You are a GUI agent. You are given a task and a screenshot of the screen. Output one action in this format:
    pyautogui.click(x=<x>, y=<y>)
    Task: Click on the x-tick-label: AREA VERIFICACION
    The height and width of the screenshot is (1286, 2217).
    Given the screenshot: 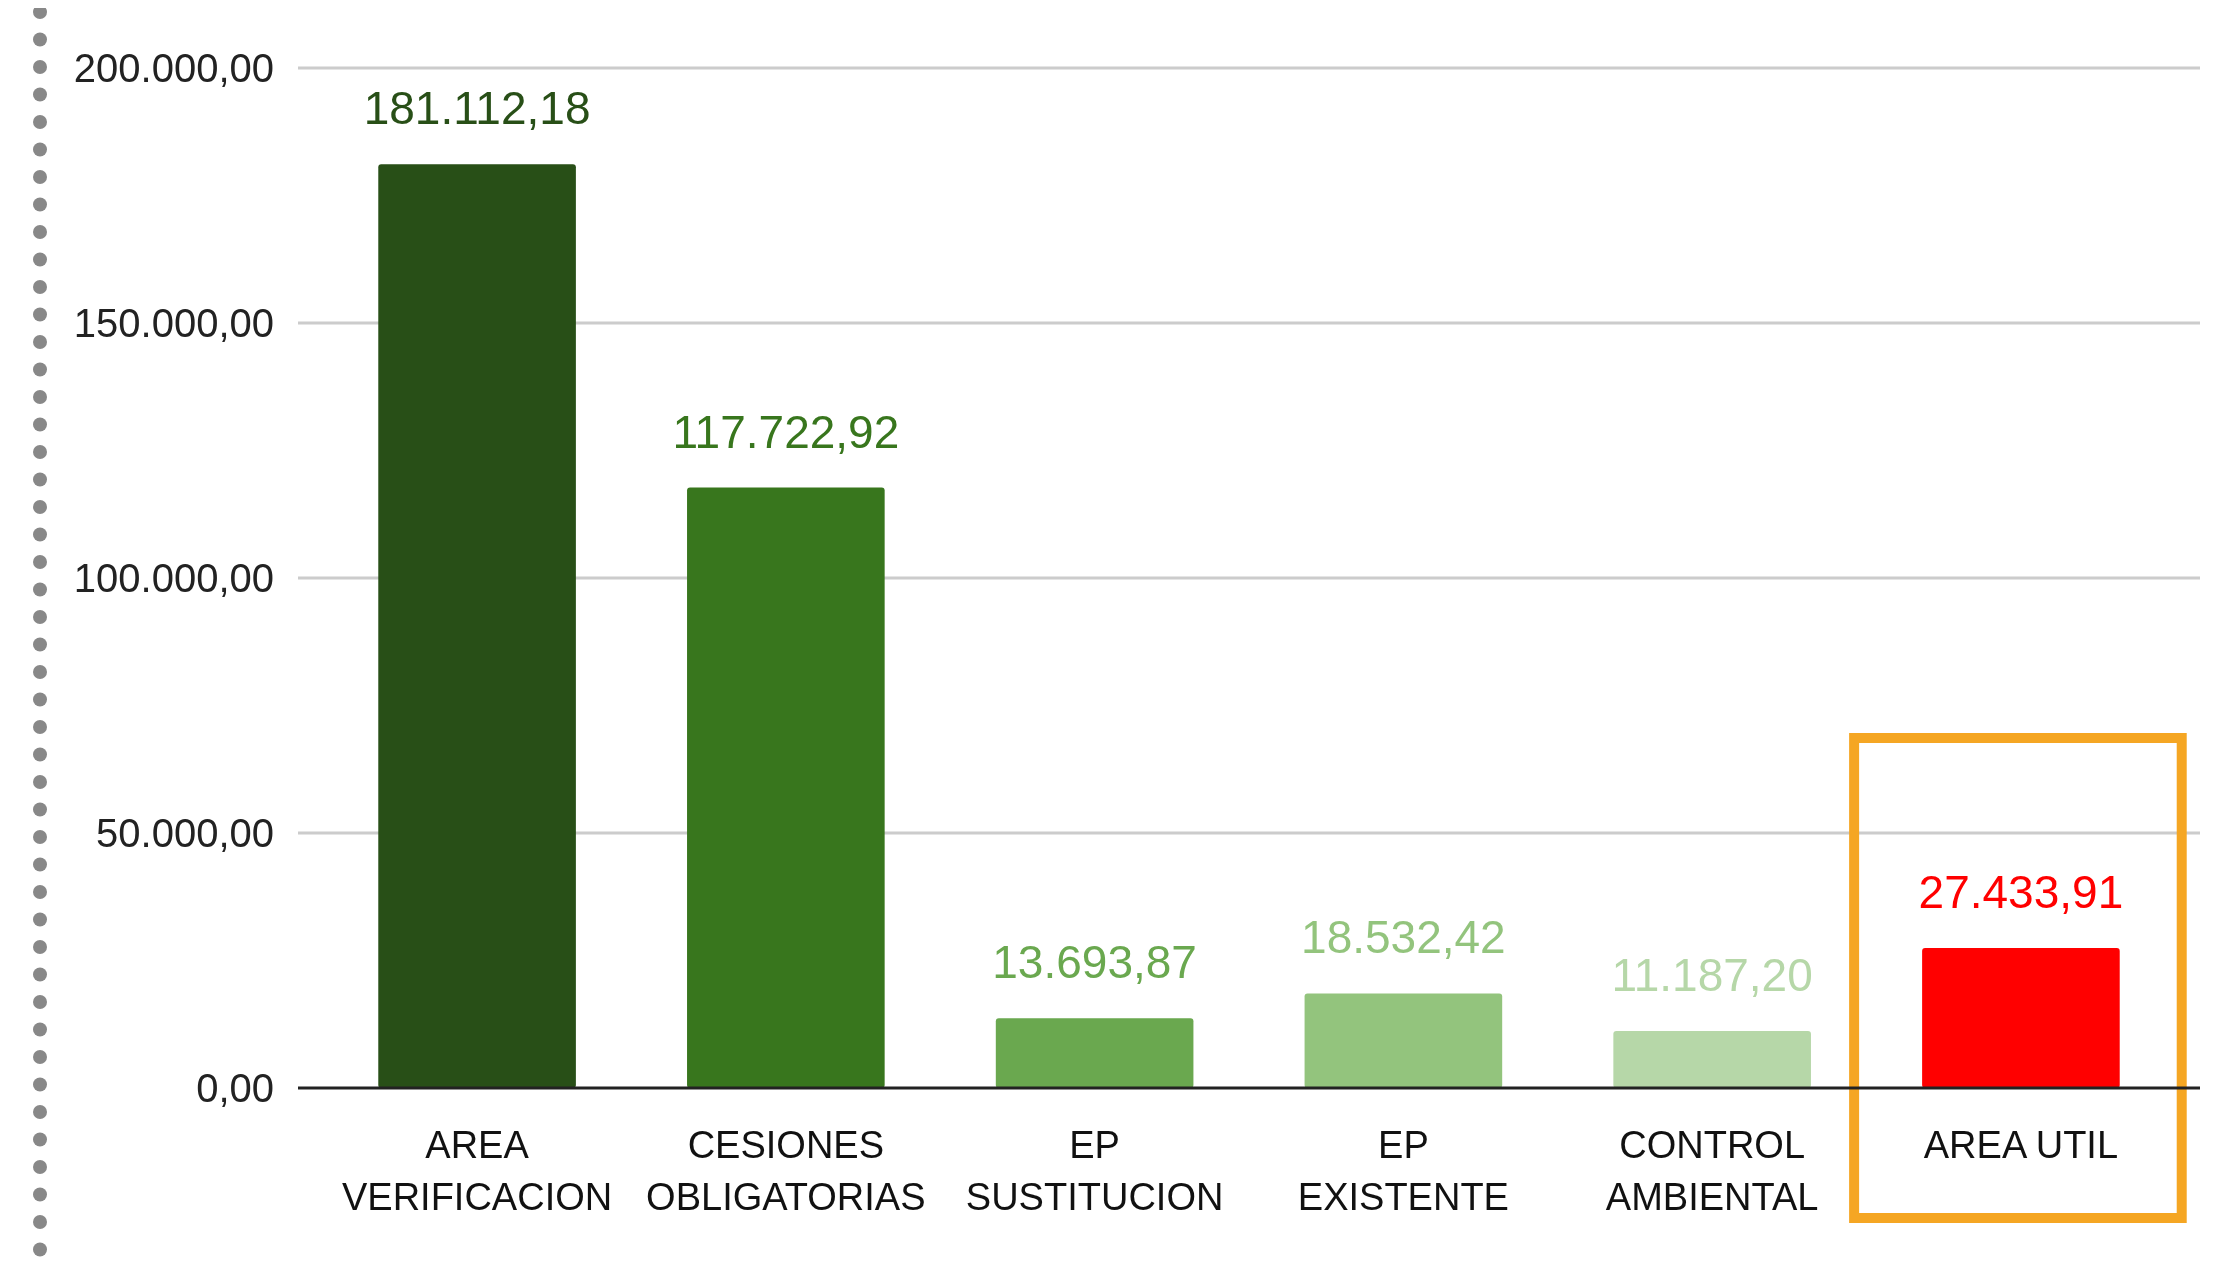 What is the action you would take?
    pyautogui.click(x=477, y=1171)
    